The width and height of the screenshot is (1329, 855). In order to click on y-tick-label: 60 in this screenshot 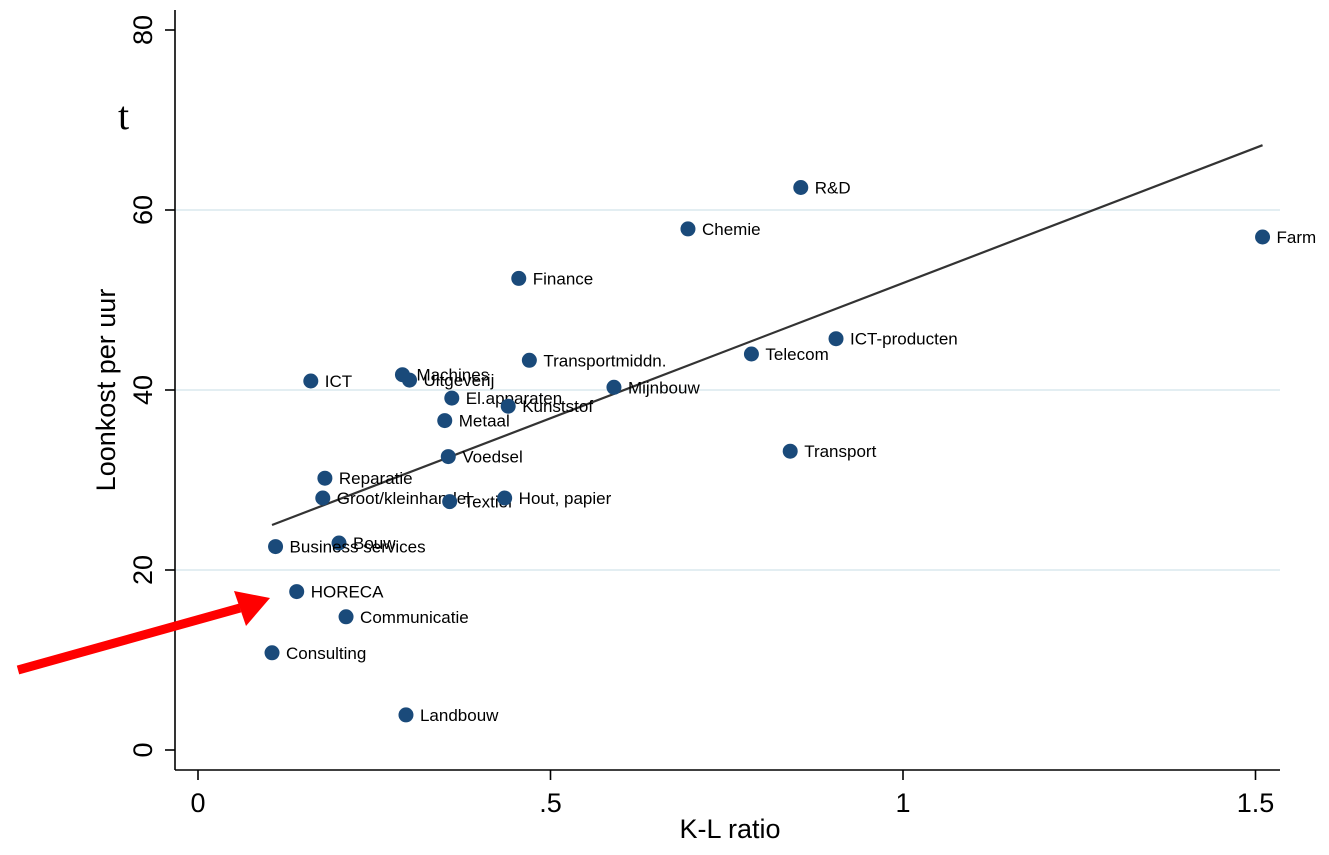, I will do `click(143, 210)`.